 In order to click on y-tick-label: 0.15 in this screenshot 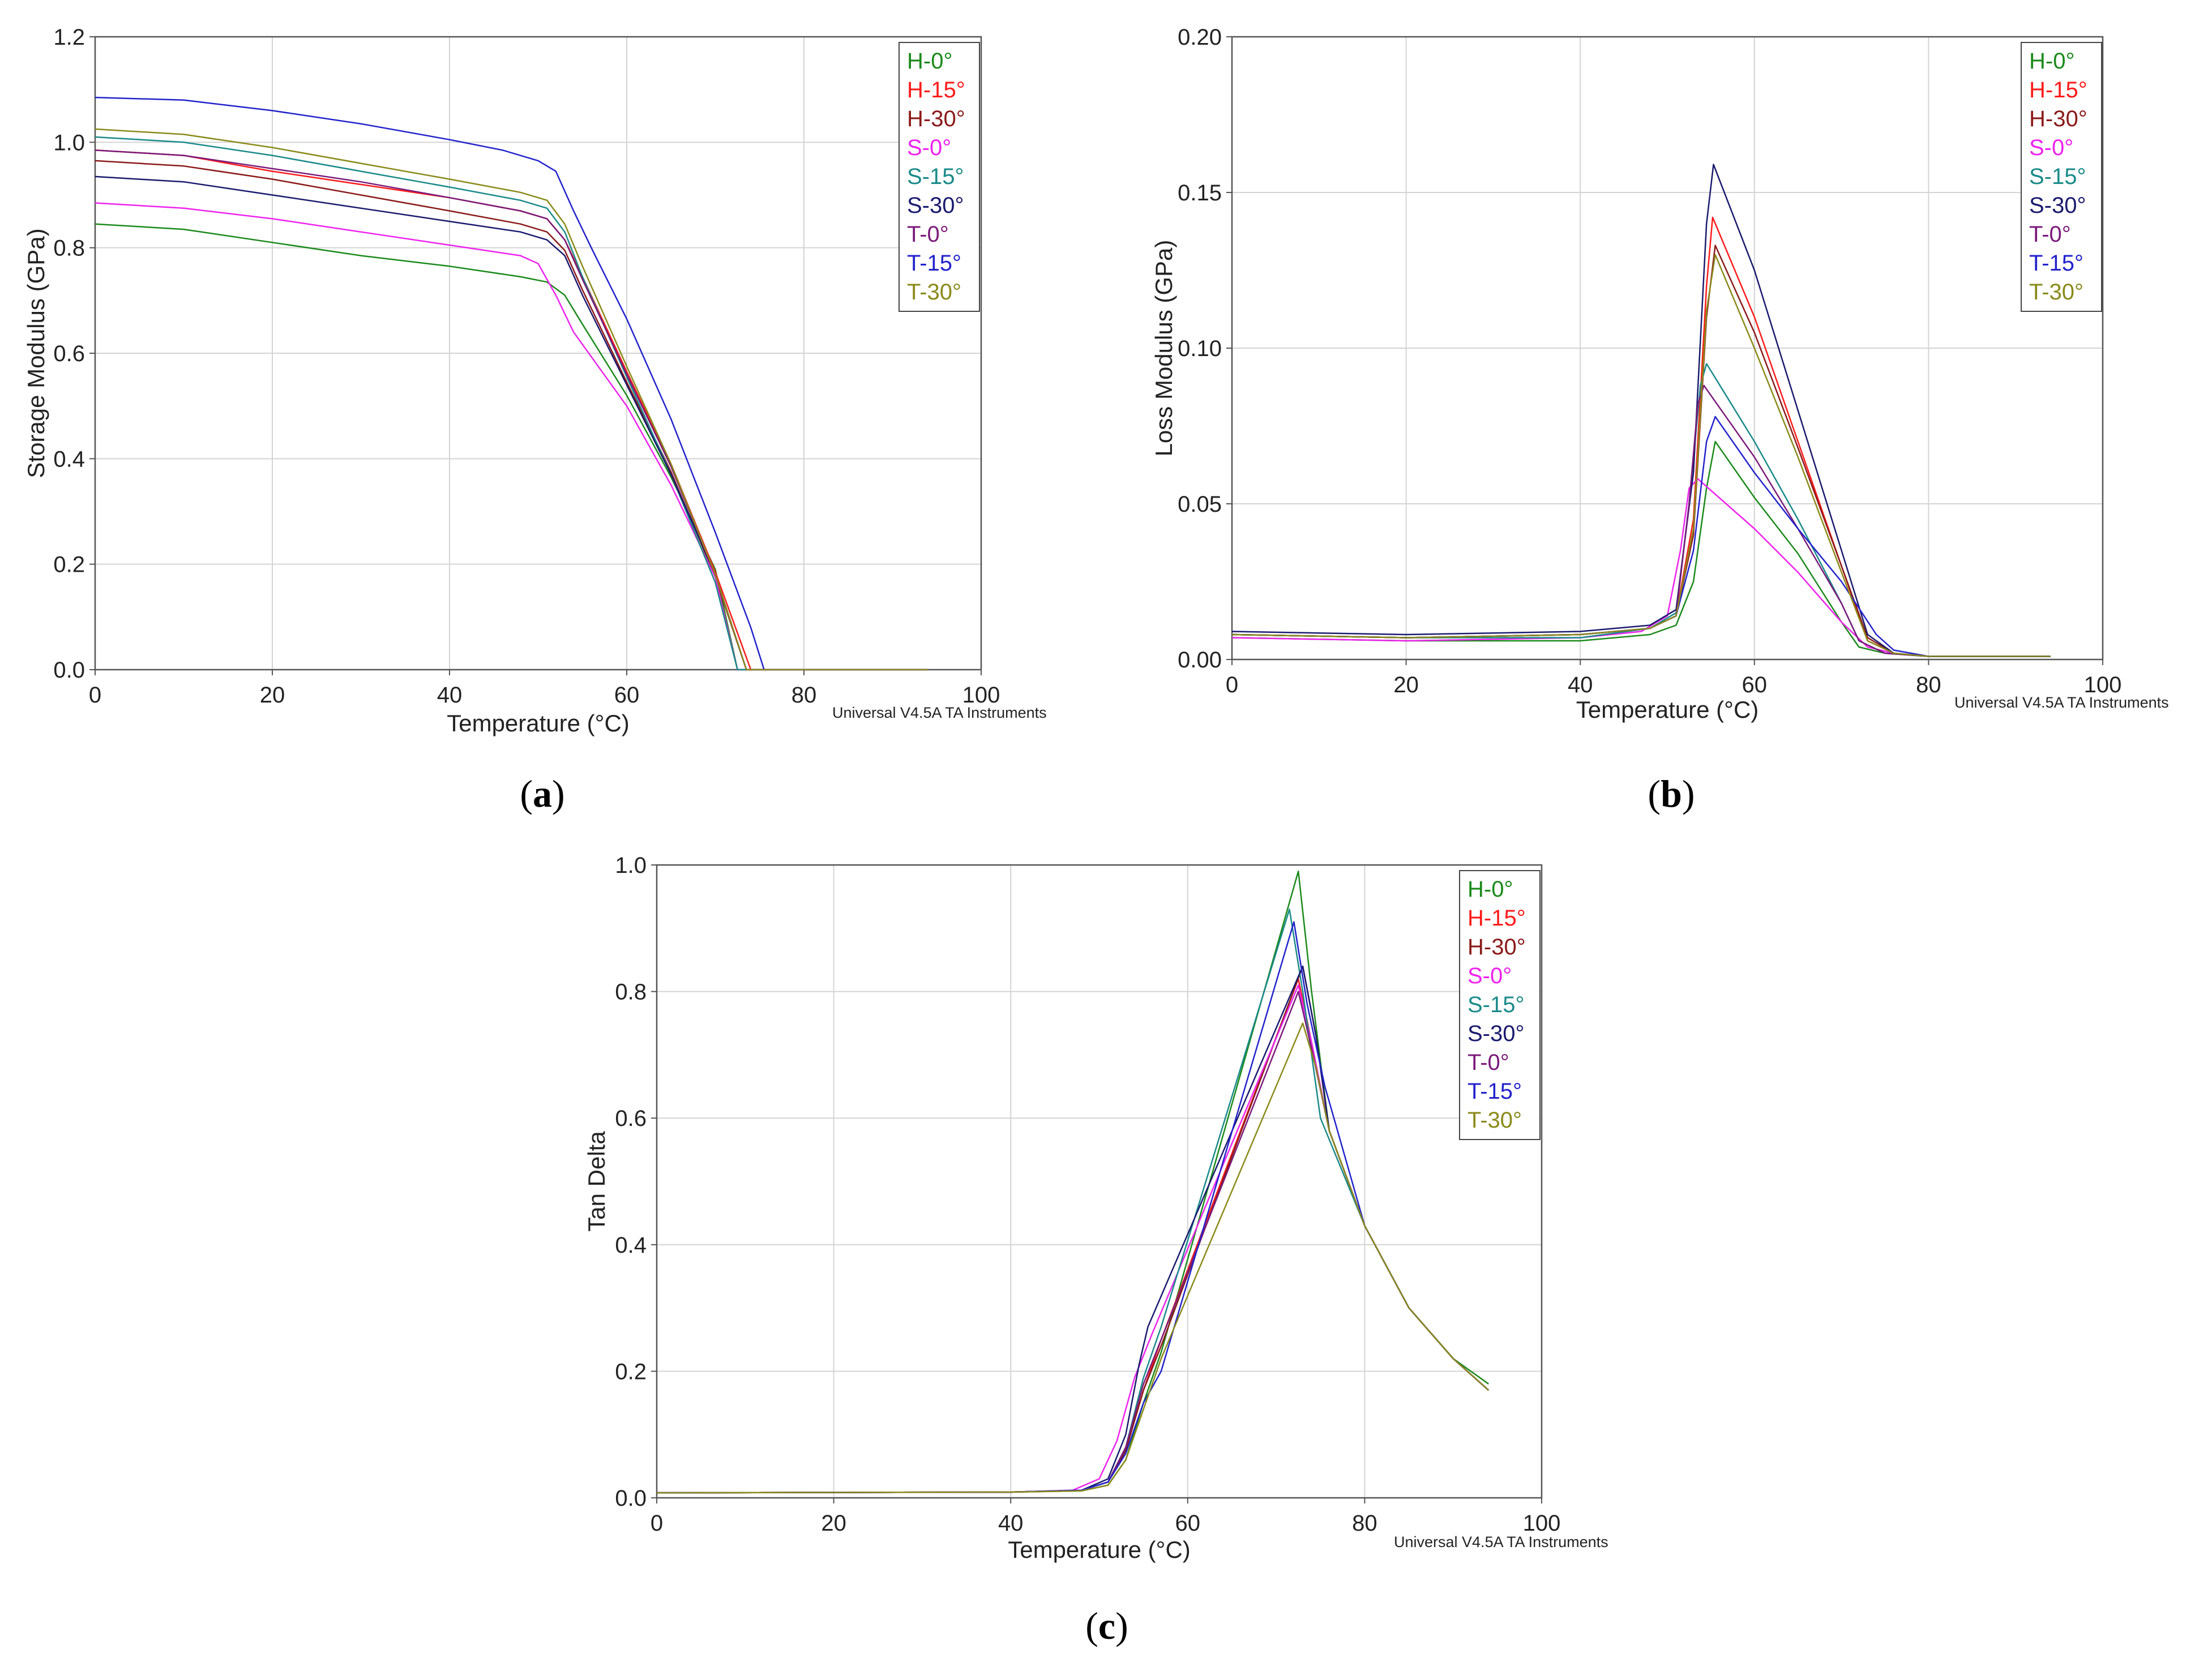, I will do `click(1200, 193)`.